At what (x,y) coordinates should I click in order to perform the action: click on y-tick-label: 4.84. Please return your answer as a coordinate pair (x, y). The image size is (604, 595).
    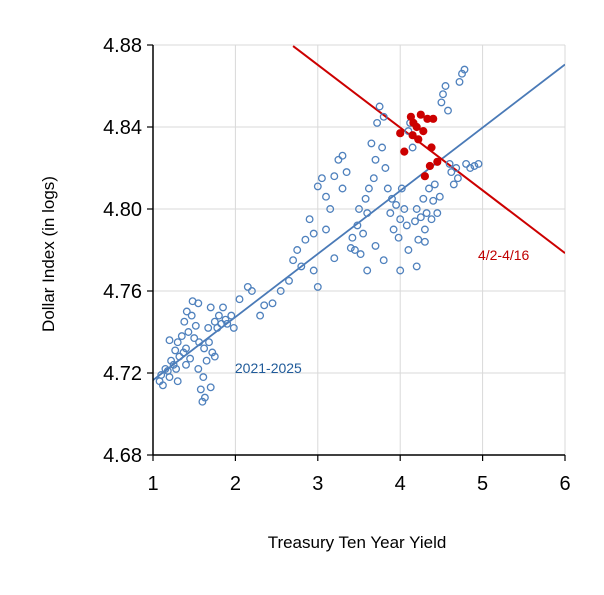
    Looking at the image, I should click on (122, 128).